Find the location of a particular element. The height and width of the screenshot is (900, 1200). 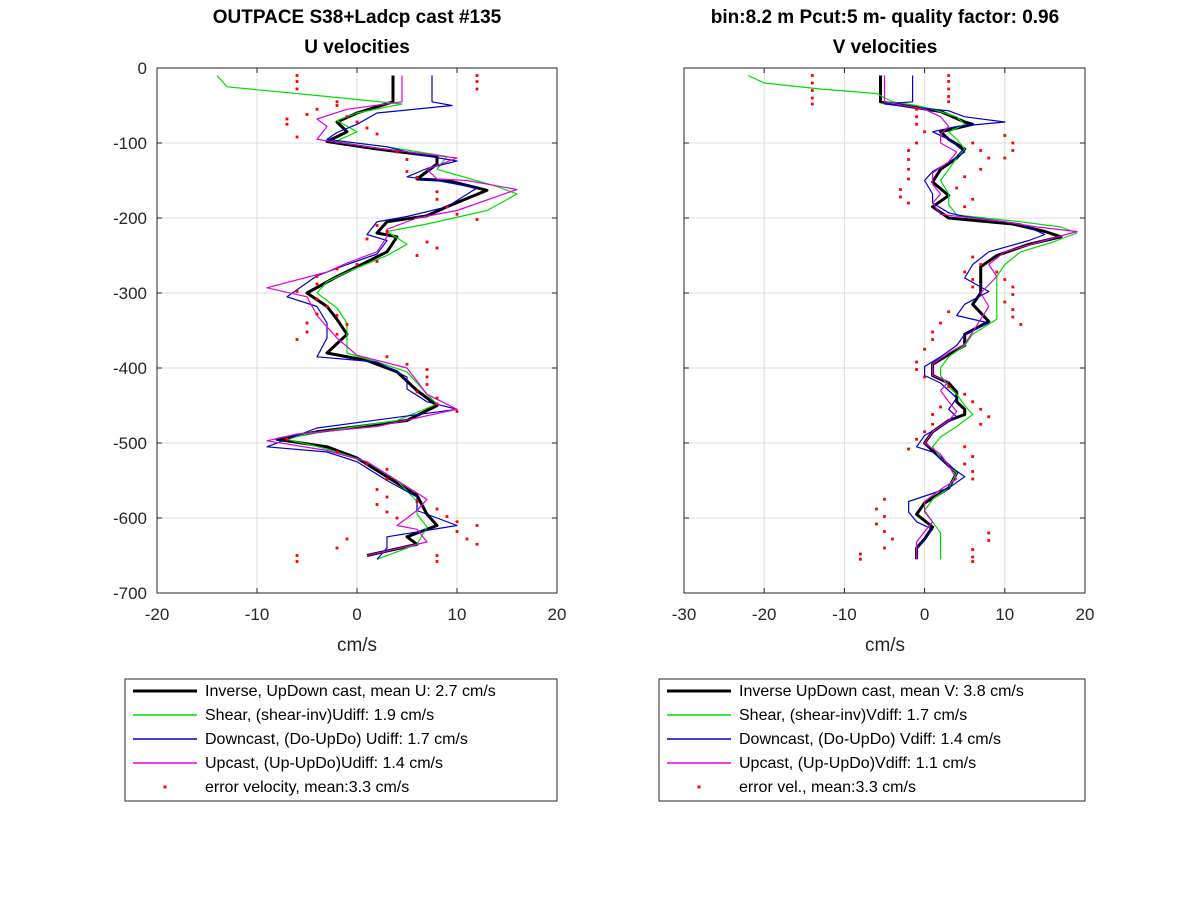

v-series-group is located at coordinates (912, 318).